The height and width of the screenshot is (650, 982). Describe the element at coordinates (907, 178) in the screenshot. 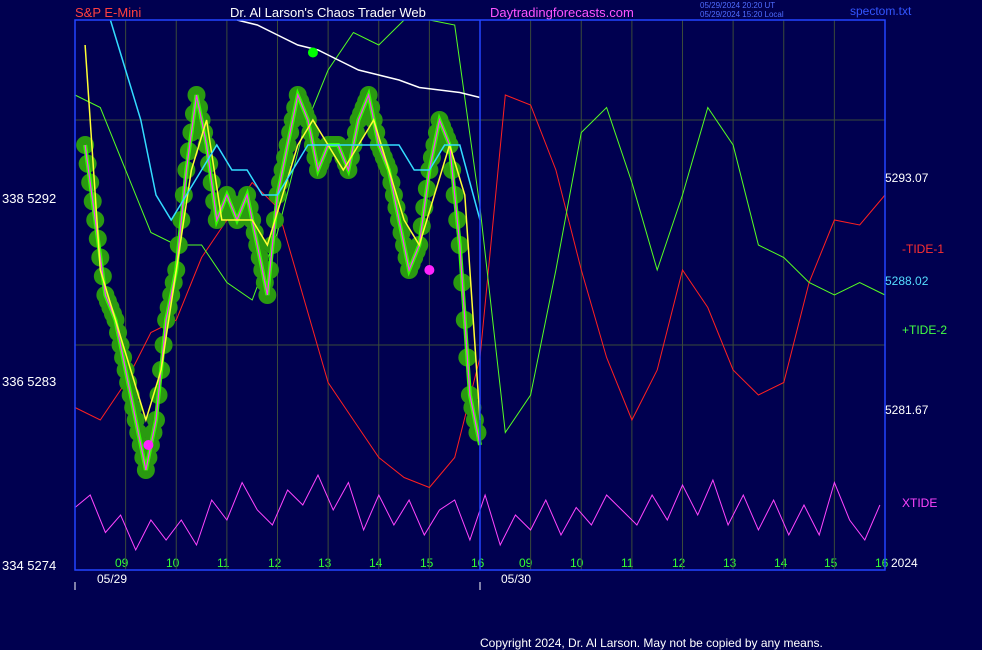

I see `right-axis-value: 5293.07` at that location.